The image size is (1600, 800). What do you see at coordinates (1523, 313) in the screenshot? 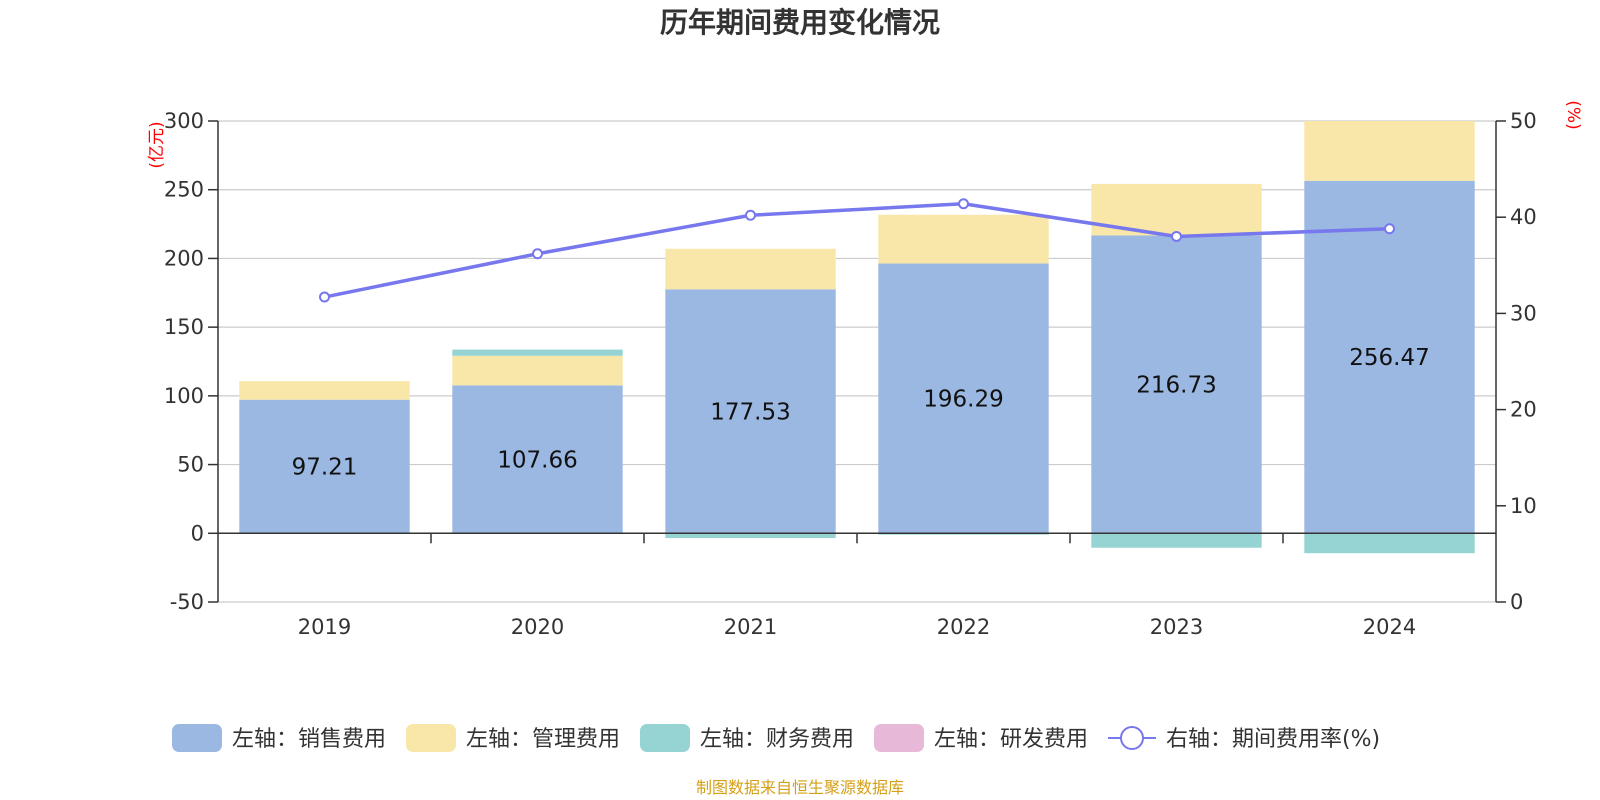
I see `right-axis-tick-label: 30` at bounding box center [1523, 313].